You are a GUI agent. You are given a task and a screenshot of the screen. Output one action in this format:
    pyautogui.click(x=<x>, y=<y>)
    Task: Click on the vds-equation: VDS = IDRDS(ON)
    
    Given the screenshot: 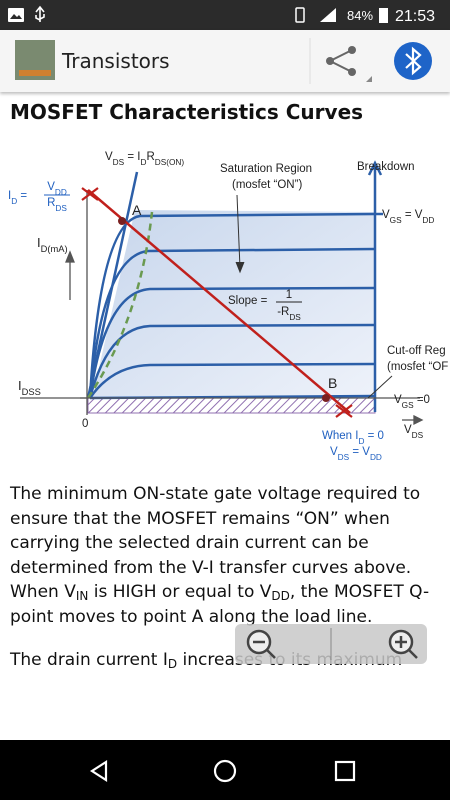 What is the action you would take?
    pyautogui.click(x=144, y=159)
    